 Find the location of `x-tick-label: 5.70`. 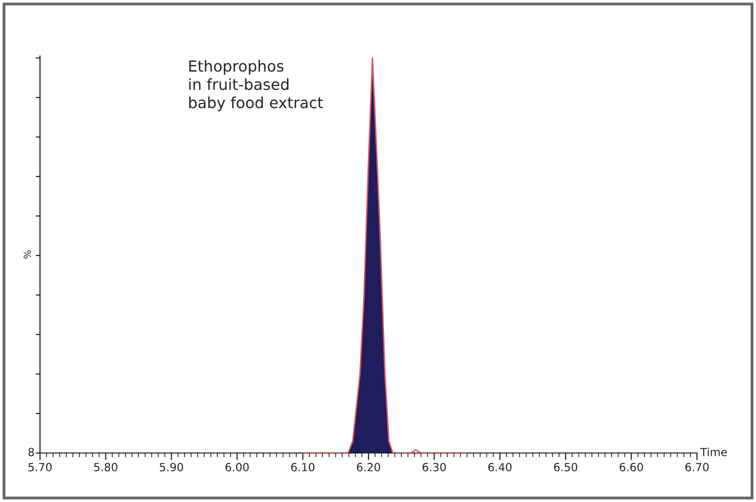

x-tick-label: 5.70 is located at coordinates (40, 467).